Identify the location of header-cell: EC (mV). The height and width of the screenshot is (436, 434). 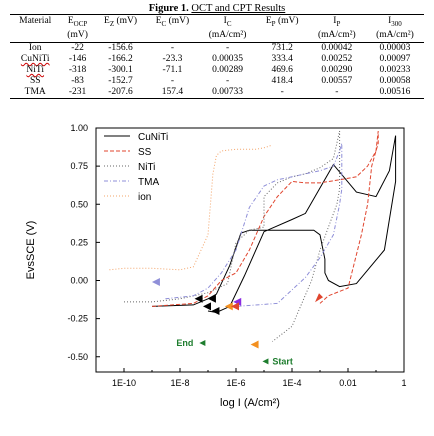
(172, 21).